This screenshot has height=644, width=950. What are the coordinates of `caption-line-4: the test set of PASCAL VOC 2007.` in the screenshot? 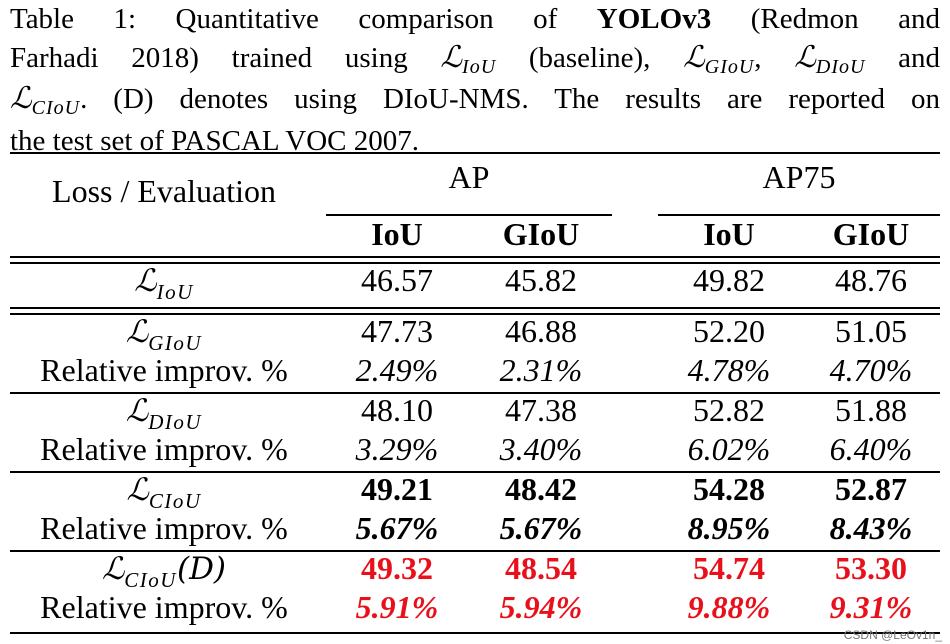 It's located at (214, 140).